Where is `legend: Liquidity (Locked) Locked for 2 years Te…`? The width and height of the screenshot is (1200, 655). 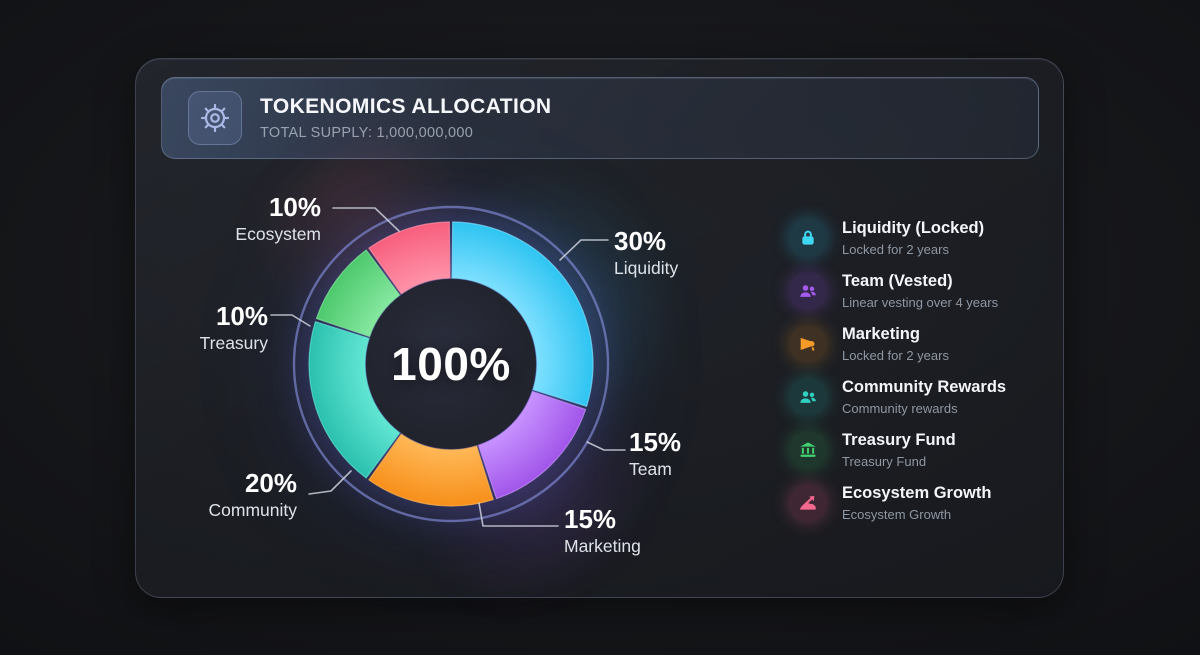 legend: Liquidity (Locked) Locked for 2 years Te… is located at coordinates (919, 370).